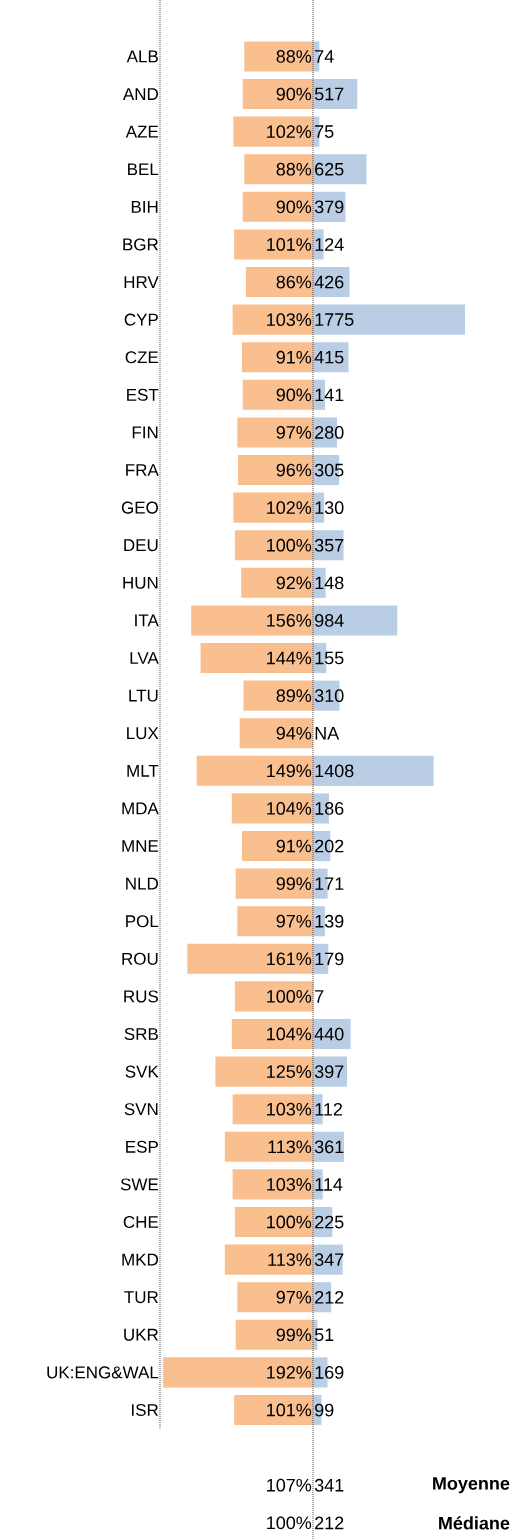 This screenshot has height=1540, width=513. Describe the element at coordinates (141, 244) in the screenshot. I see `y-tick-label: BGR` at that location.